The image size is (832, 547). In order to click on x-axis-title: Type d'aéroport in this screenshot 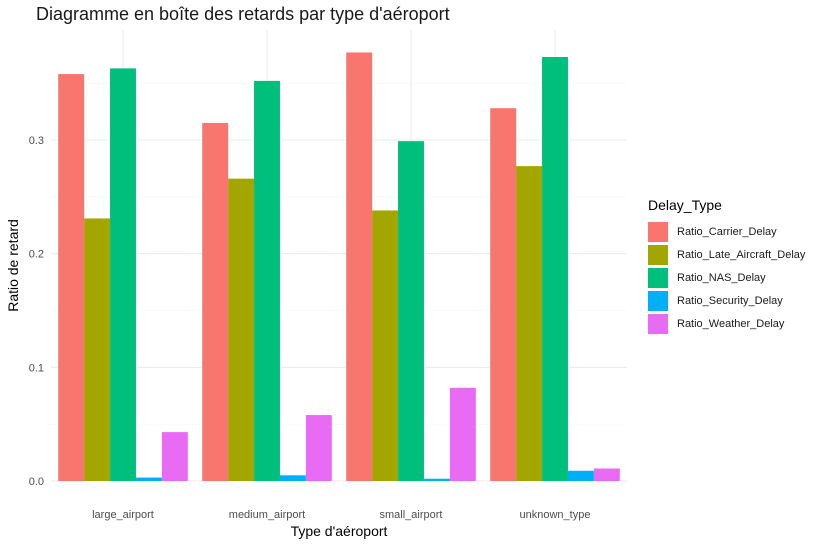, I will do `click(339, 531)`.